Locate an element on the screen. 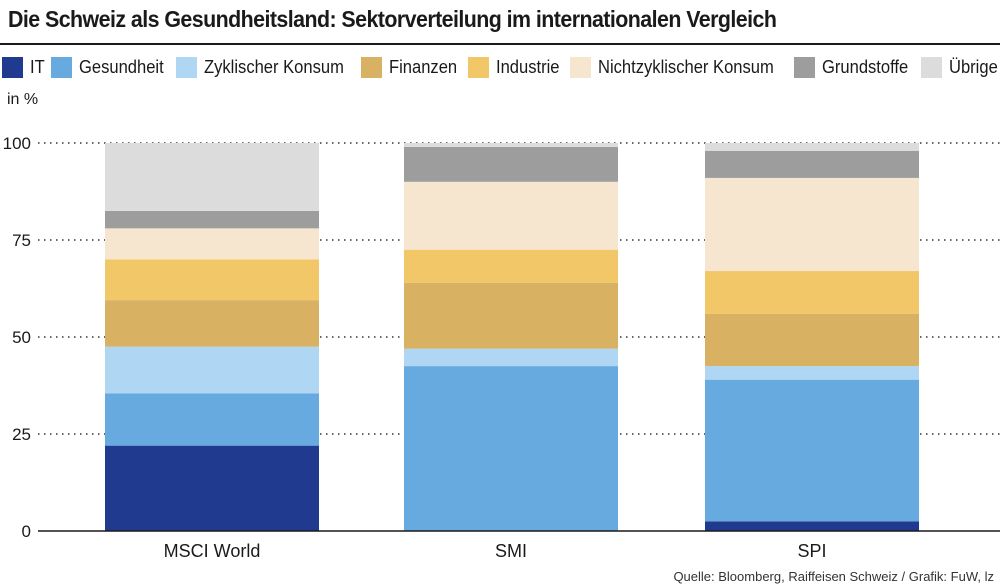 This screenshot has height=588, width=1000. y-tick-label-50: 50 is located at coordinates (21, 337).